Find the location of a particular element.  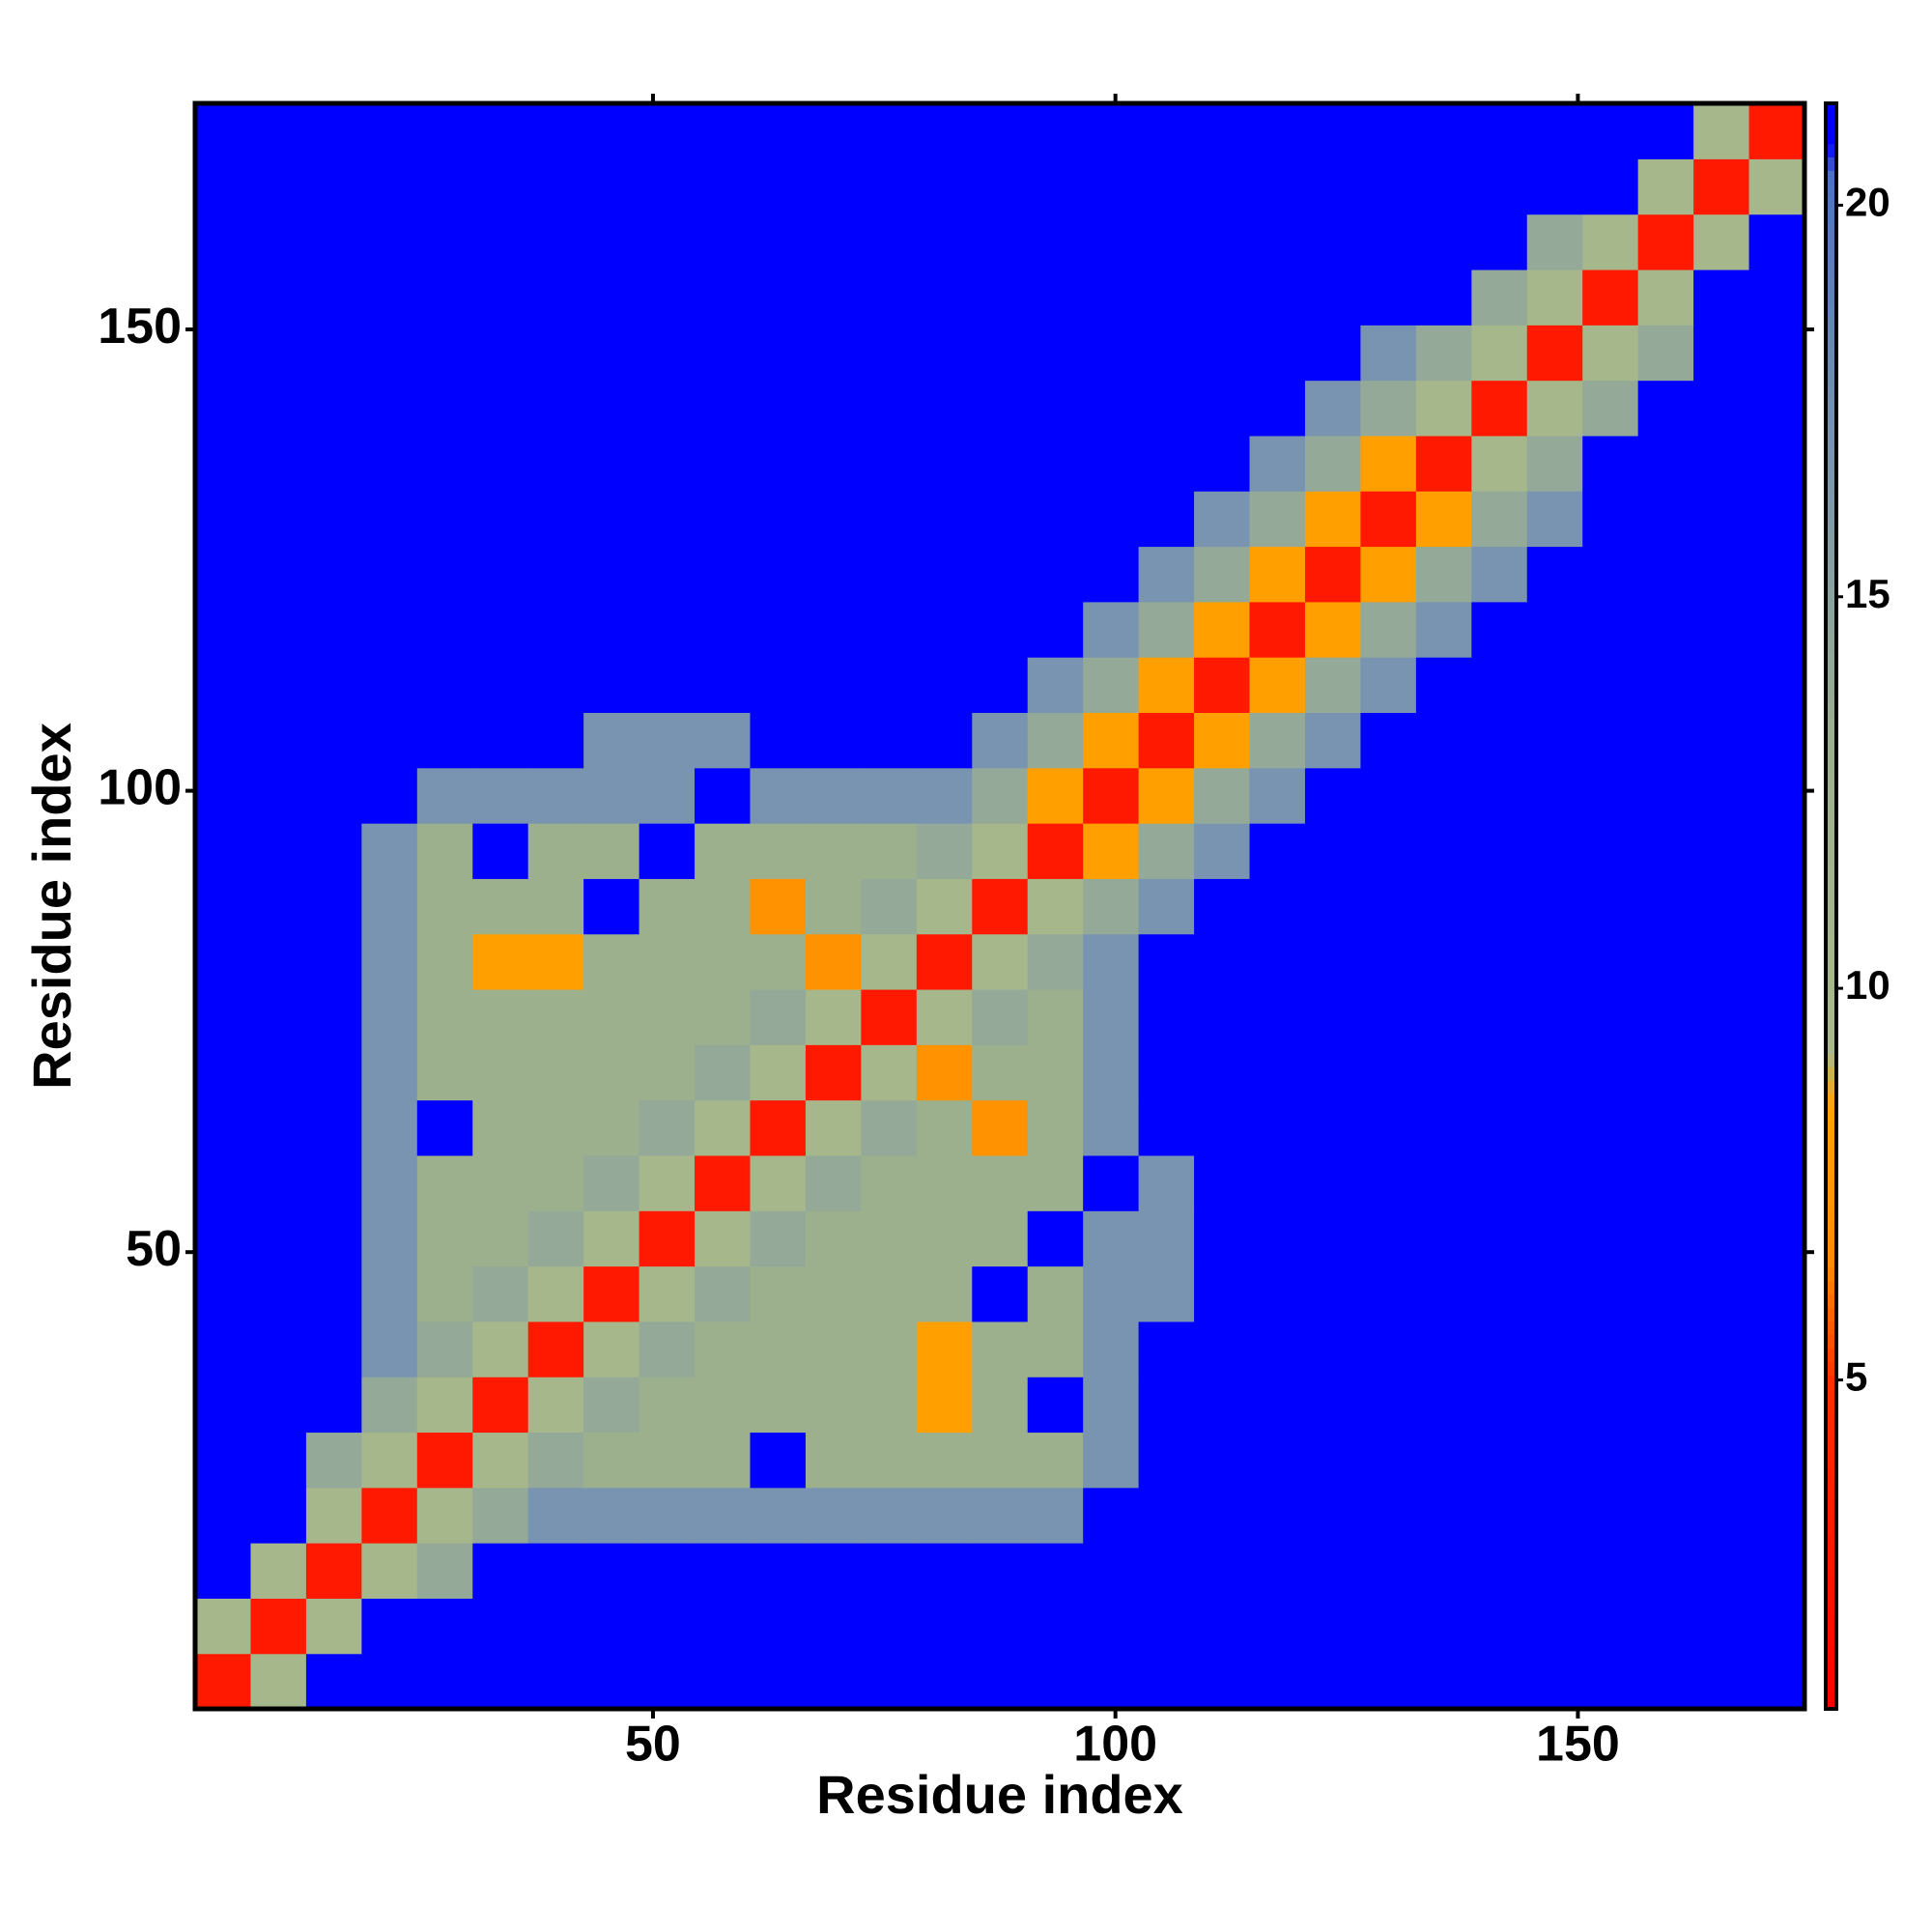

x-tick-label: 150 is located at coordinates (1578, 1745).